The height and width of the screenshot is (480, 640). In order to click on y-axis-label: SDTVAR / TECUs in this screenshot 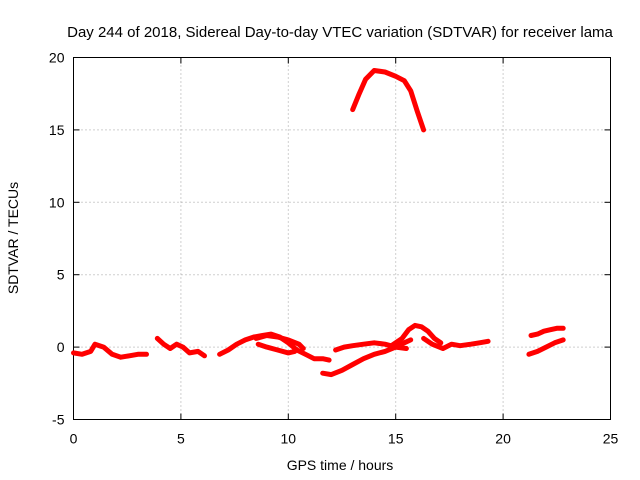, I will do `click(13, 238)`.